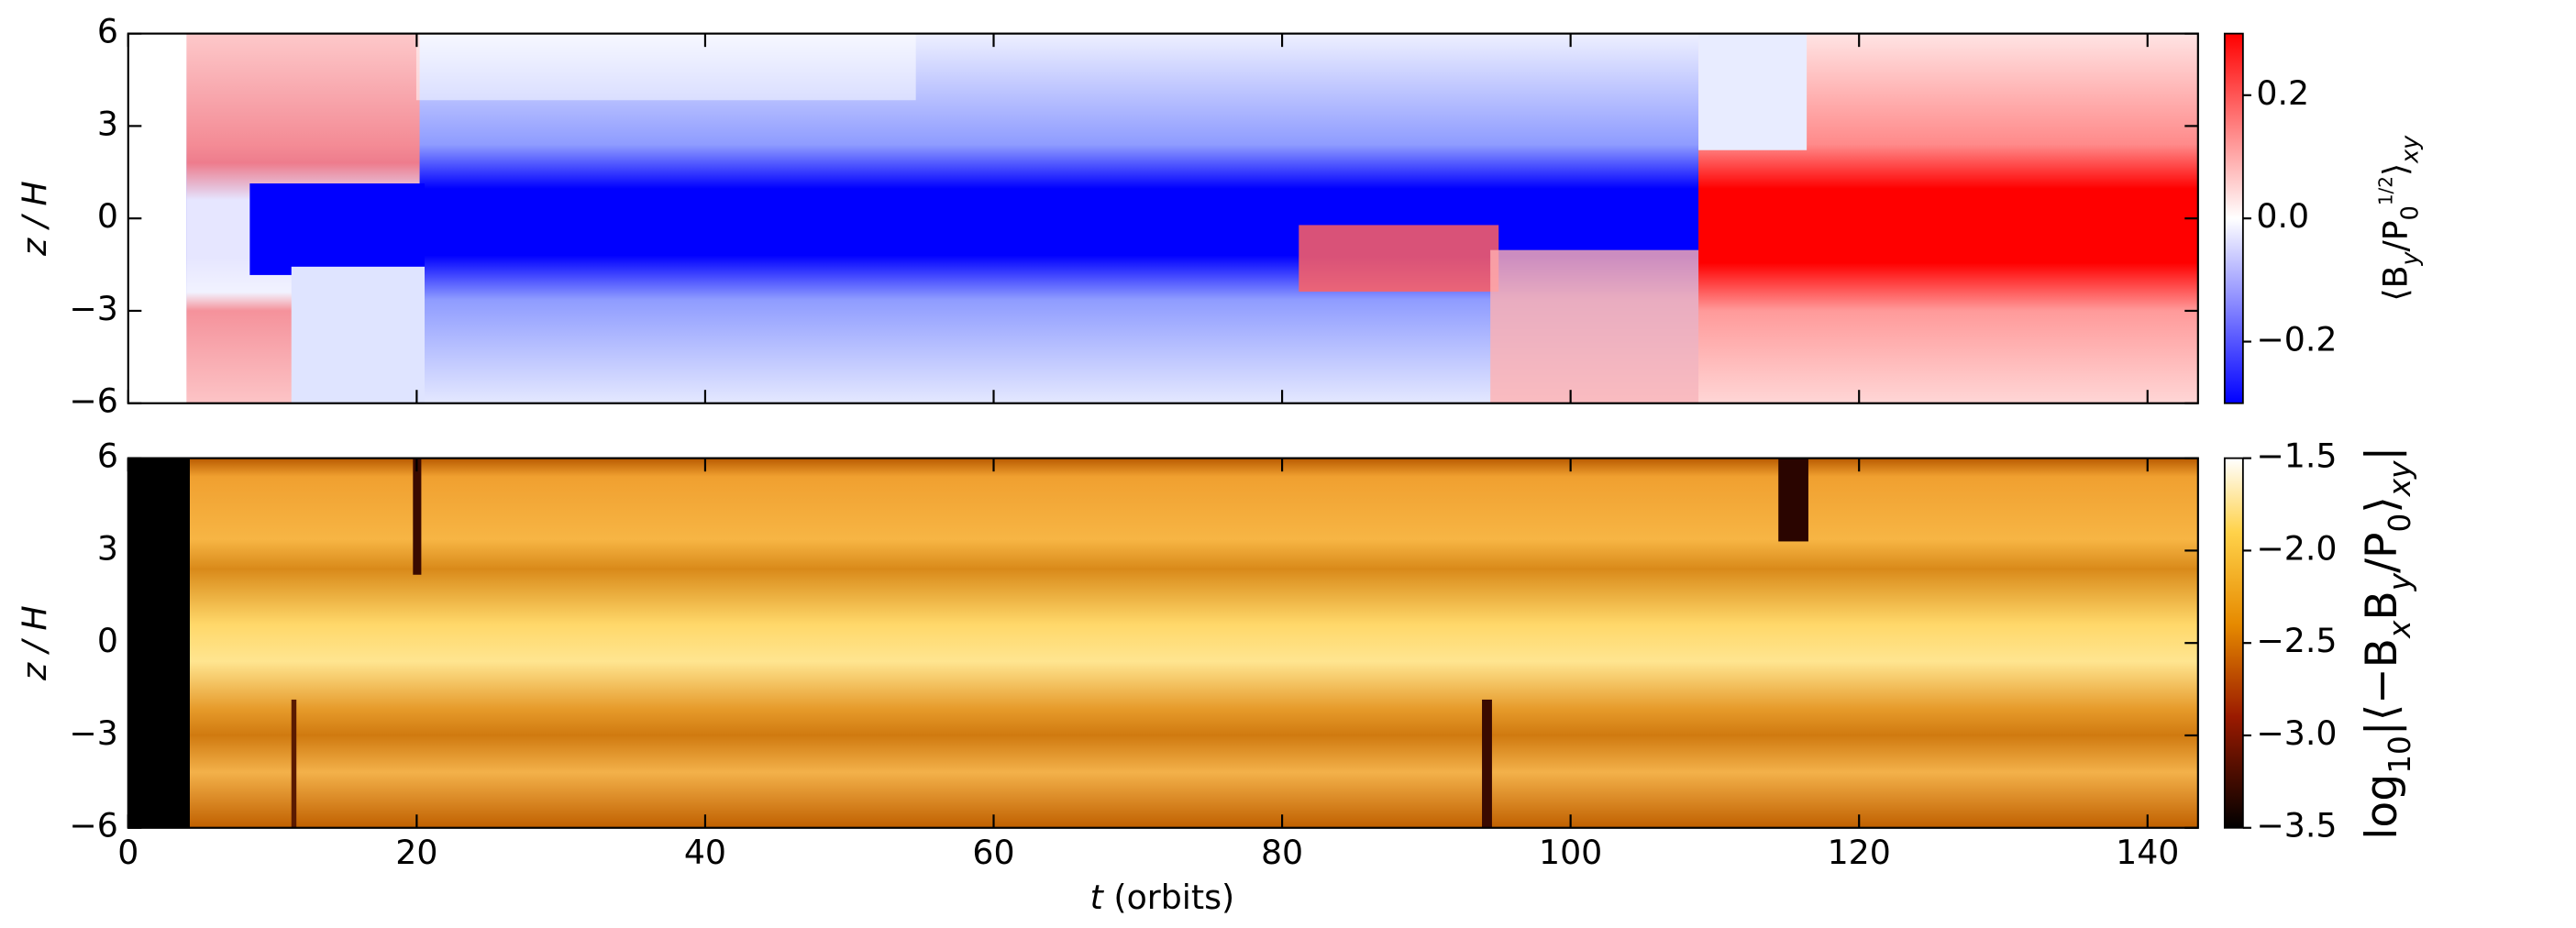 The image size is (2576, 928). Describe the element at coordinates (2296, 733) in the screenshot. I see `colorbar-tick-label: −3.0` at that location.